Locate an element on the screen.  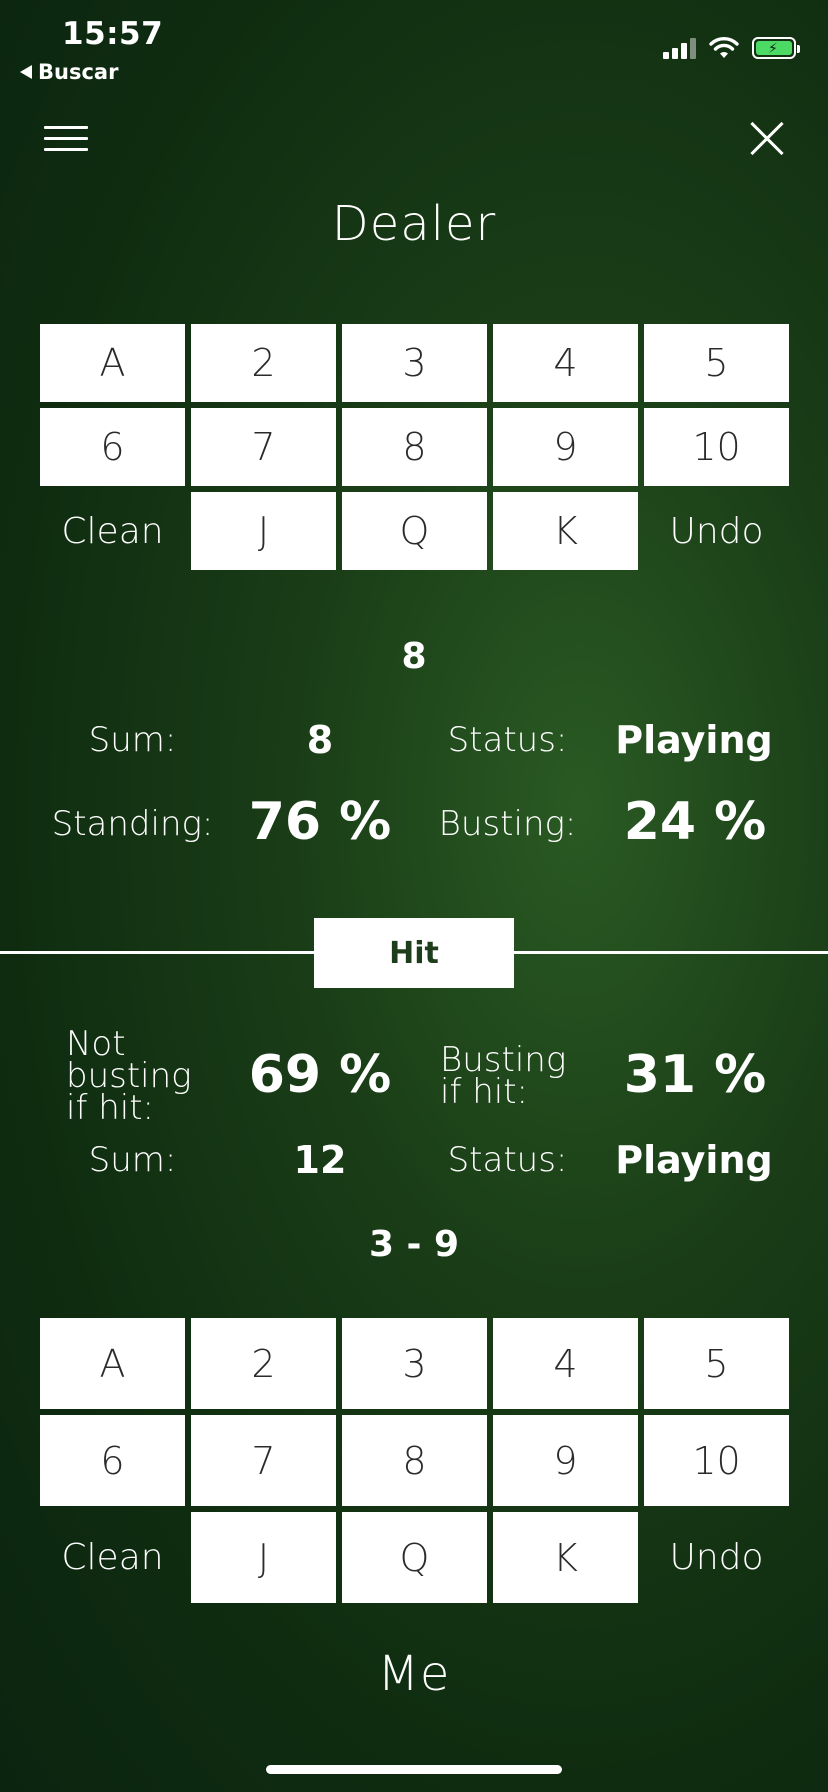
hamburger-menu-icon is located at coordinates (66, 139).